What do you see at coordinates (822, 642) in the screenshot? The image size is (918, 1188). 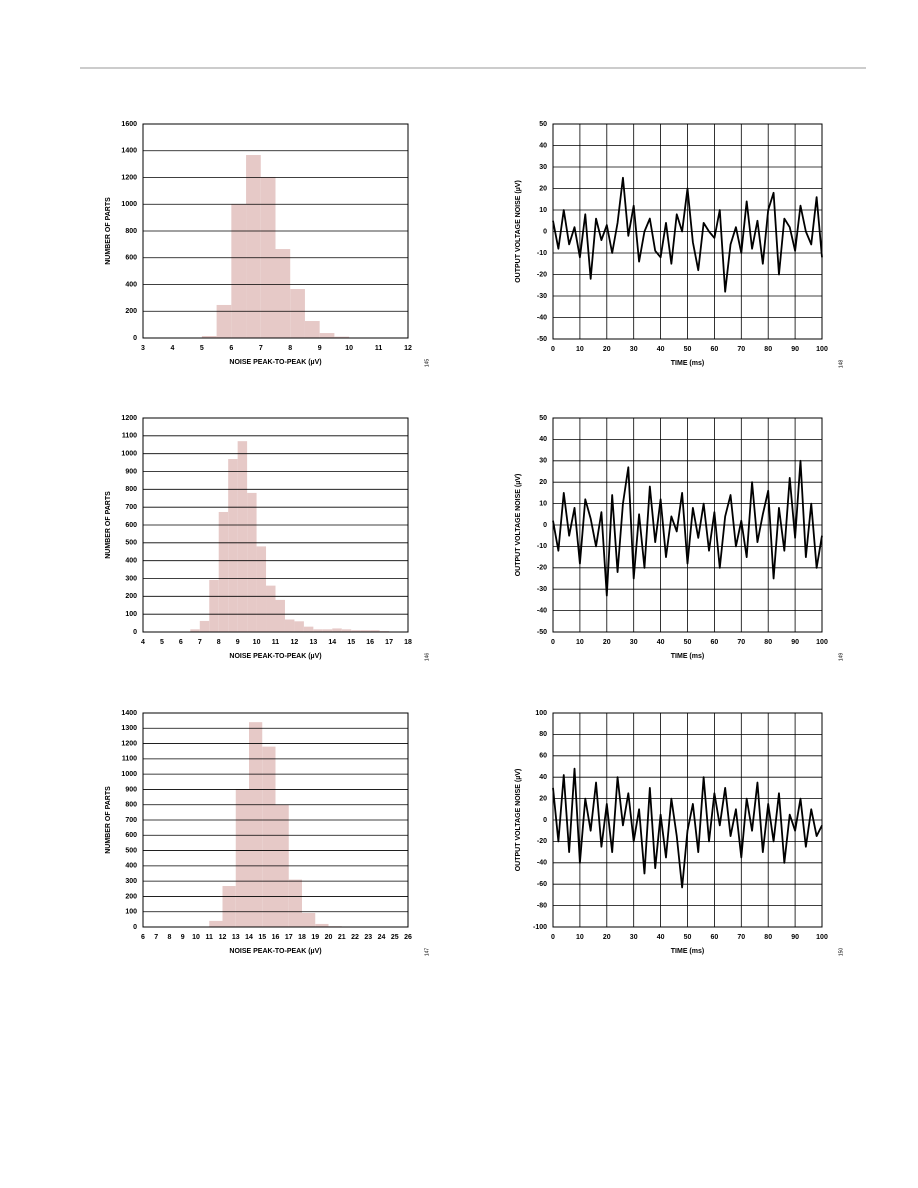 I see `x-tick-label: 100` at bounding box center [822, 642].